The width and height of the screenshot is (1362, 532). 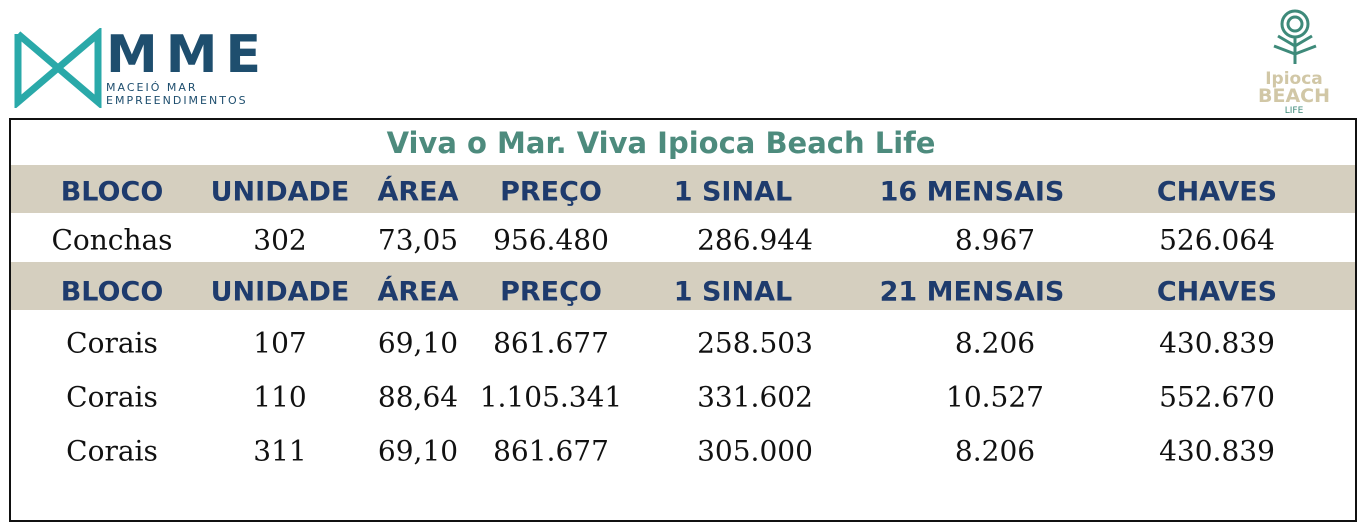 I want to click on data-cell: 956.480, so click(x=551, y=240).